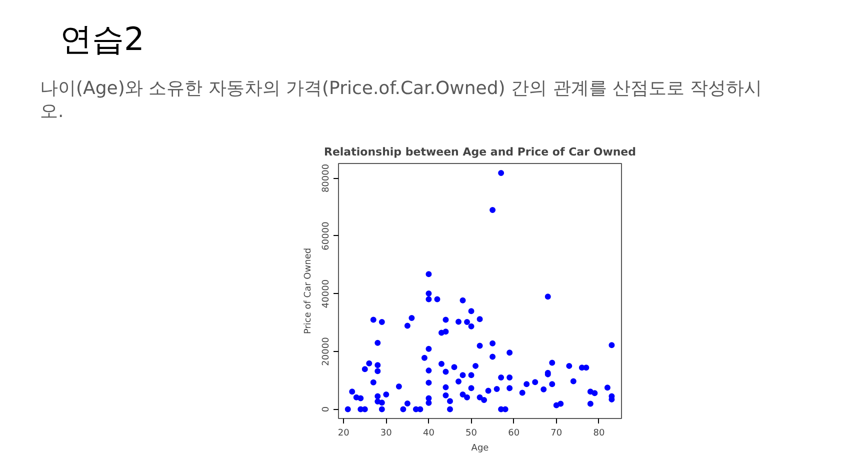 The height and width of the screenshot is (473, 848). What do you see at coordinates (514, 433) in the screenshot?
I see `x-tick-label: 60` at bounding box center [514, 433].